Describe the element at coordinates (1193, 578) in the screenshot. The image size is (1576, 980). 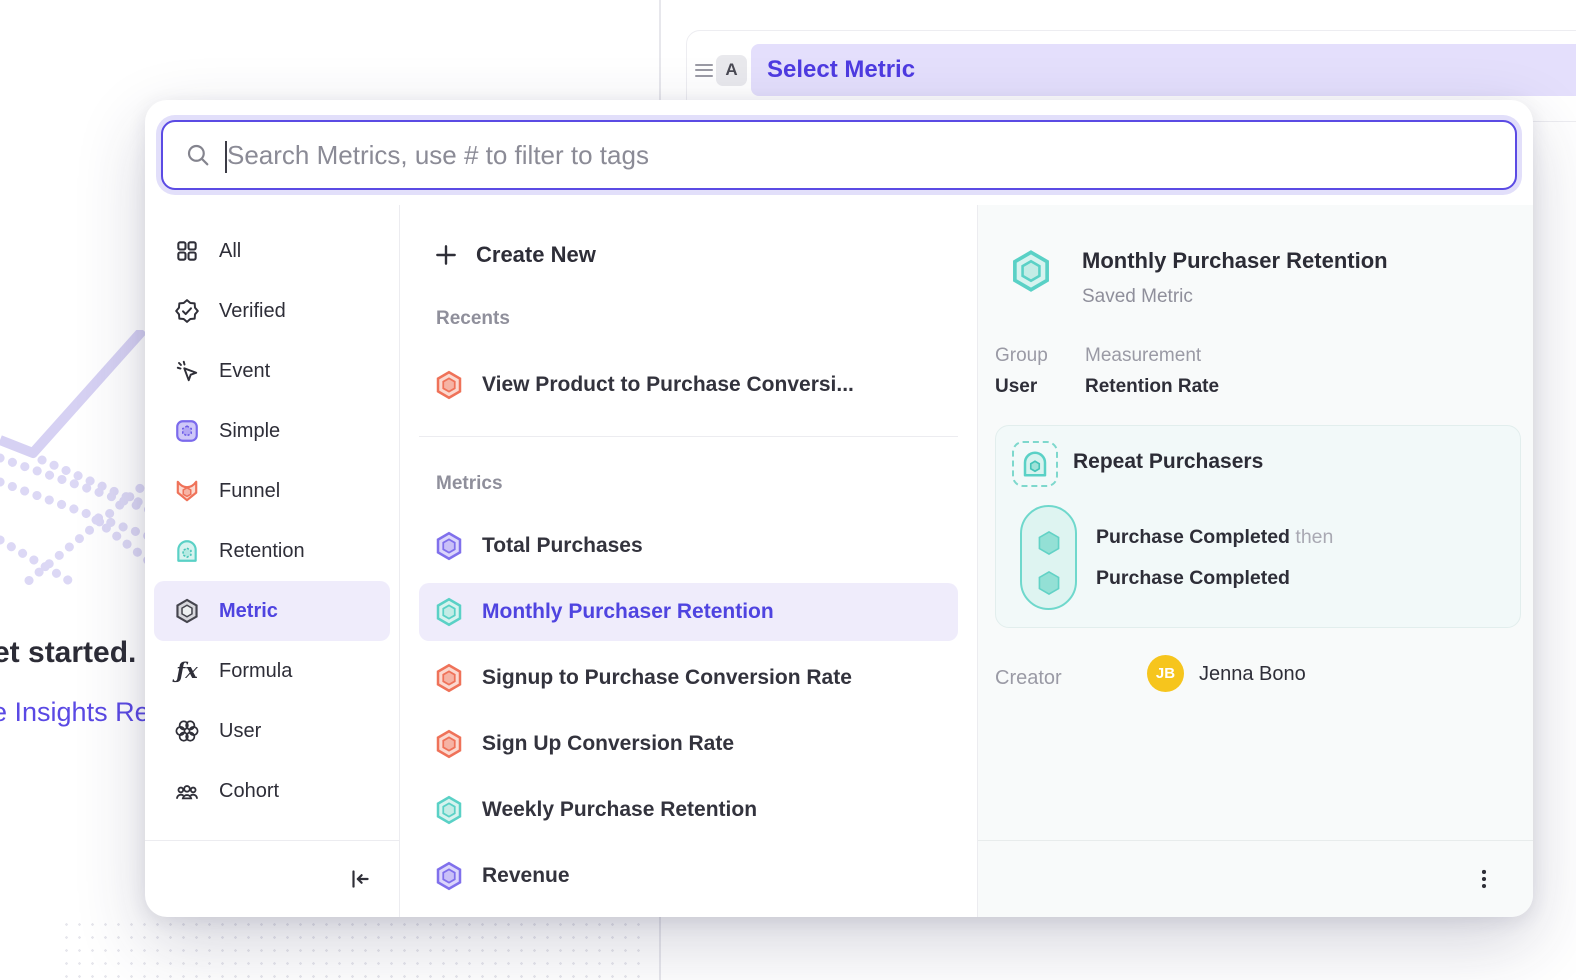
I see `definition-step-2: Purchase Completed` at that location.